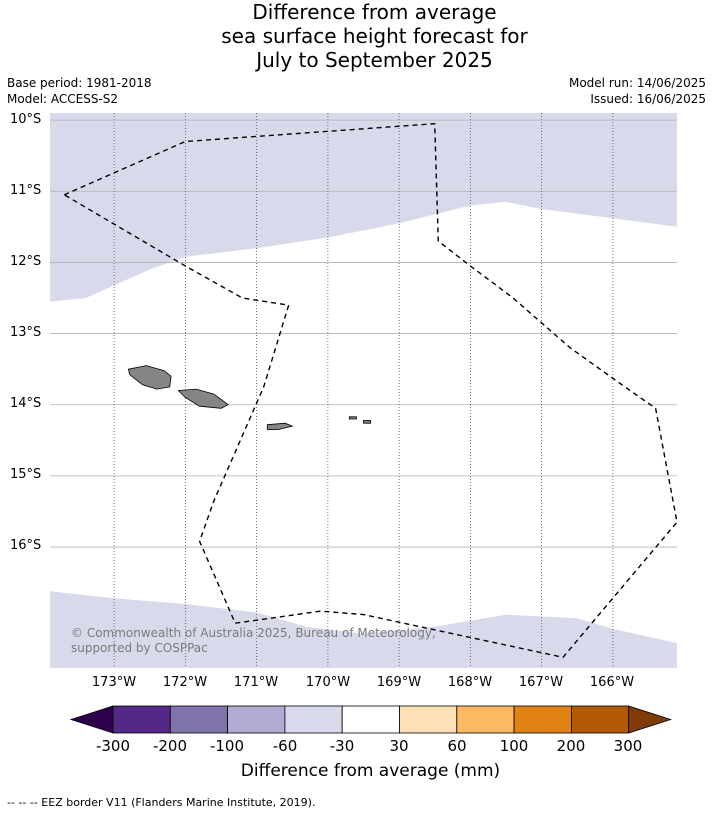  Describe the element at coordinates (26, 545) in the screenshot. I see `lat-label-16s: 16°S` at that location.